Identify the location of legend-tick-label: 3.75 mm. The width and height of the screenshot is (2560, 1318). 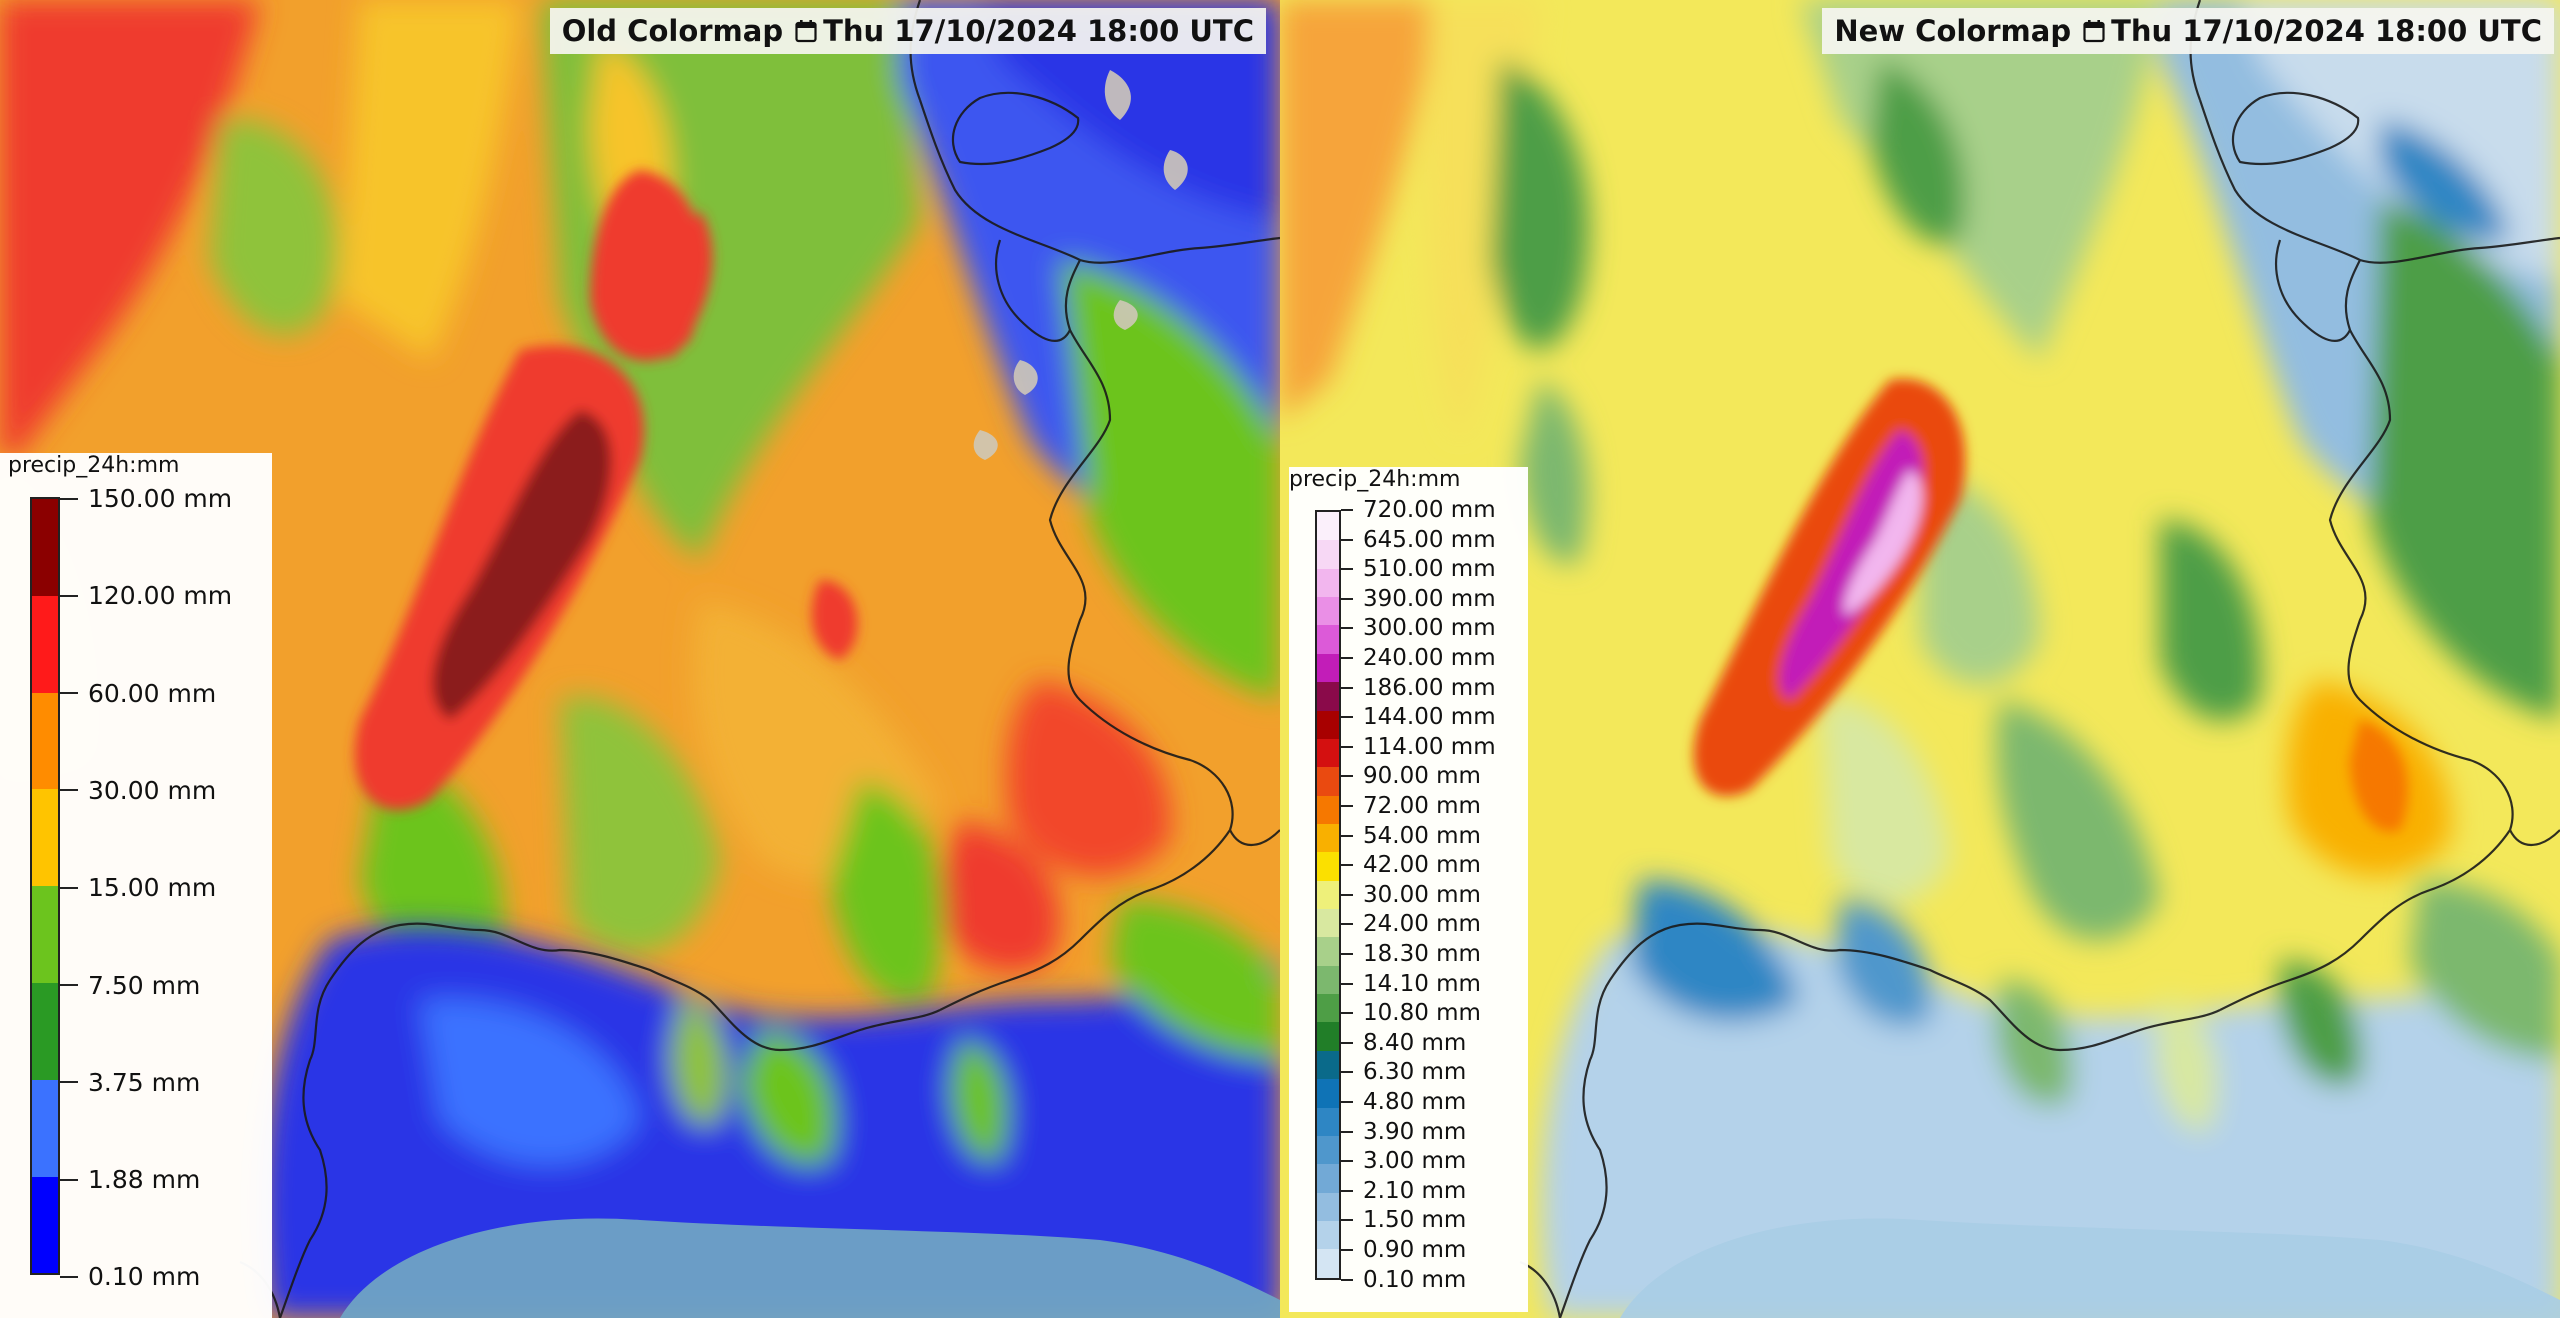
(130, 1082).